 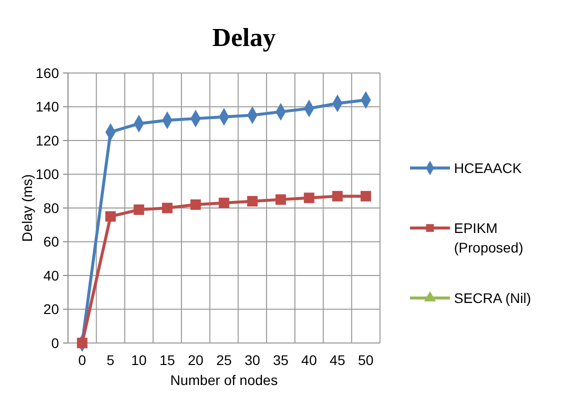 What do you see at coordinates (51, 242) in the screenshot?
I see `y-tick-label: 60` at bounding box center [51, 242].